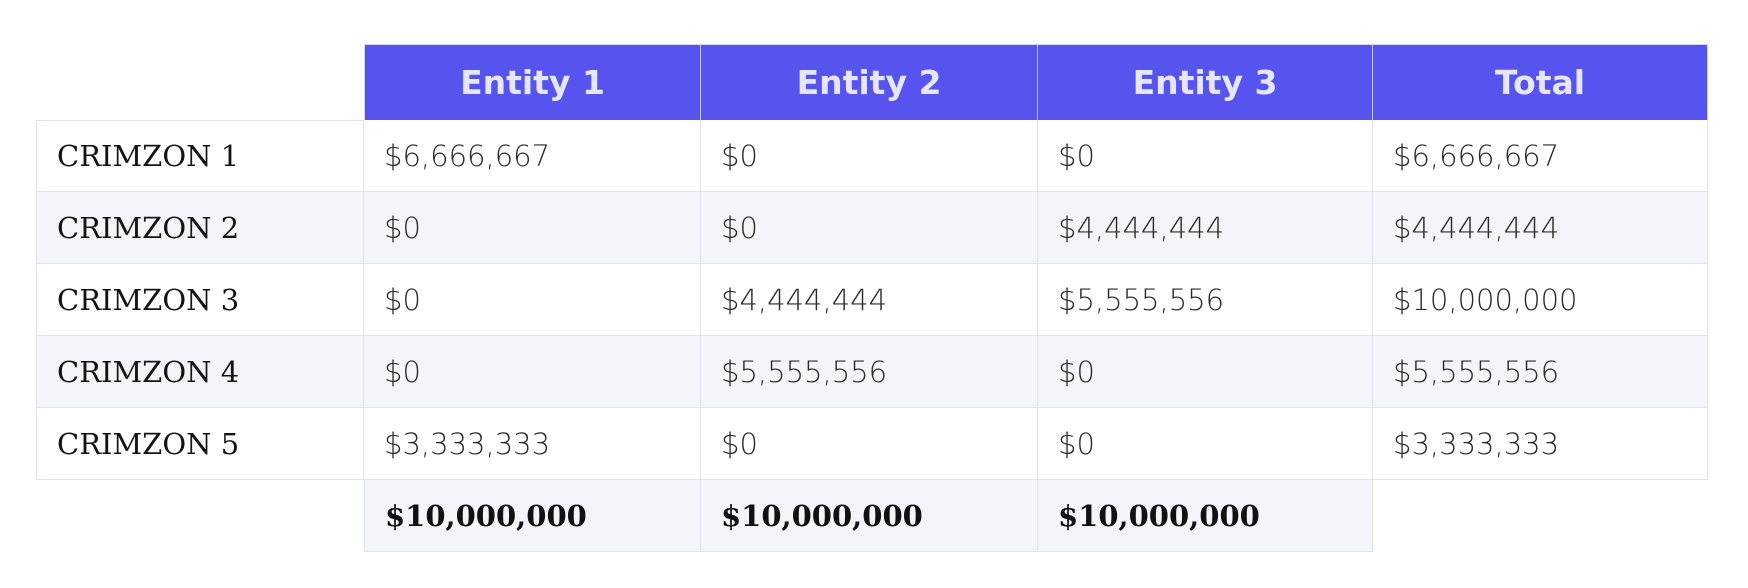  Describe the element at coordinates (869, 516) in the screenshot. I see `column-total-entity-2: $10,000,000` at that location.